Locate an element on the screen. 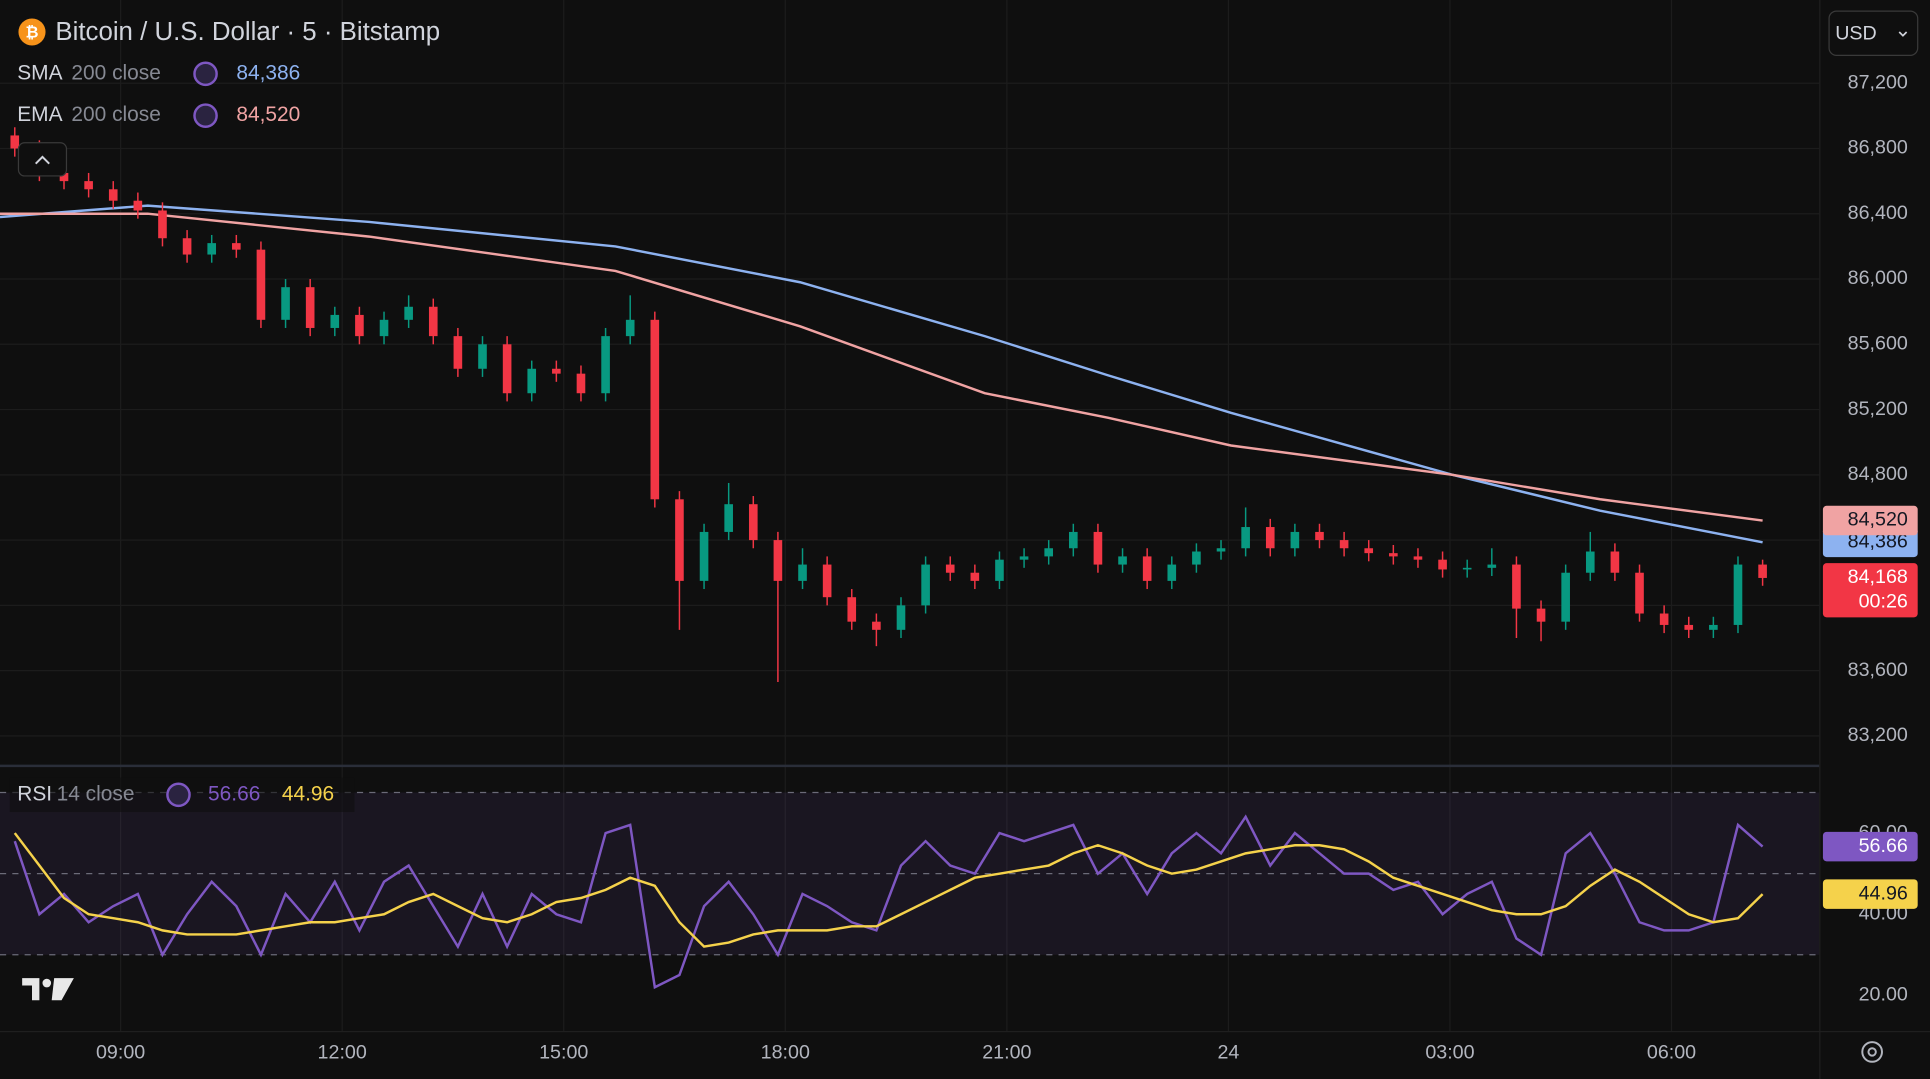  legend-params: 14 close is located at coordinates (96, 793).